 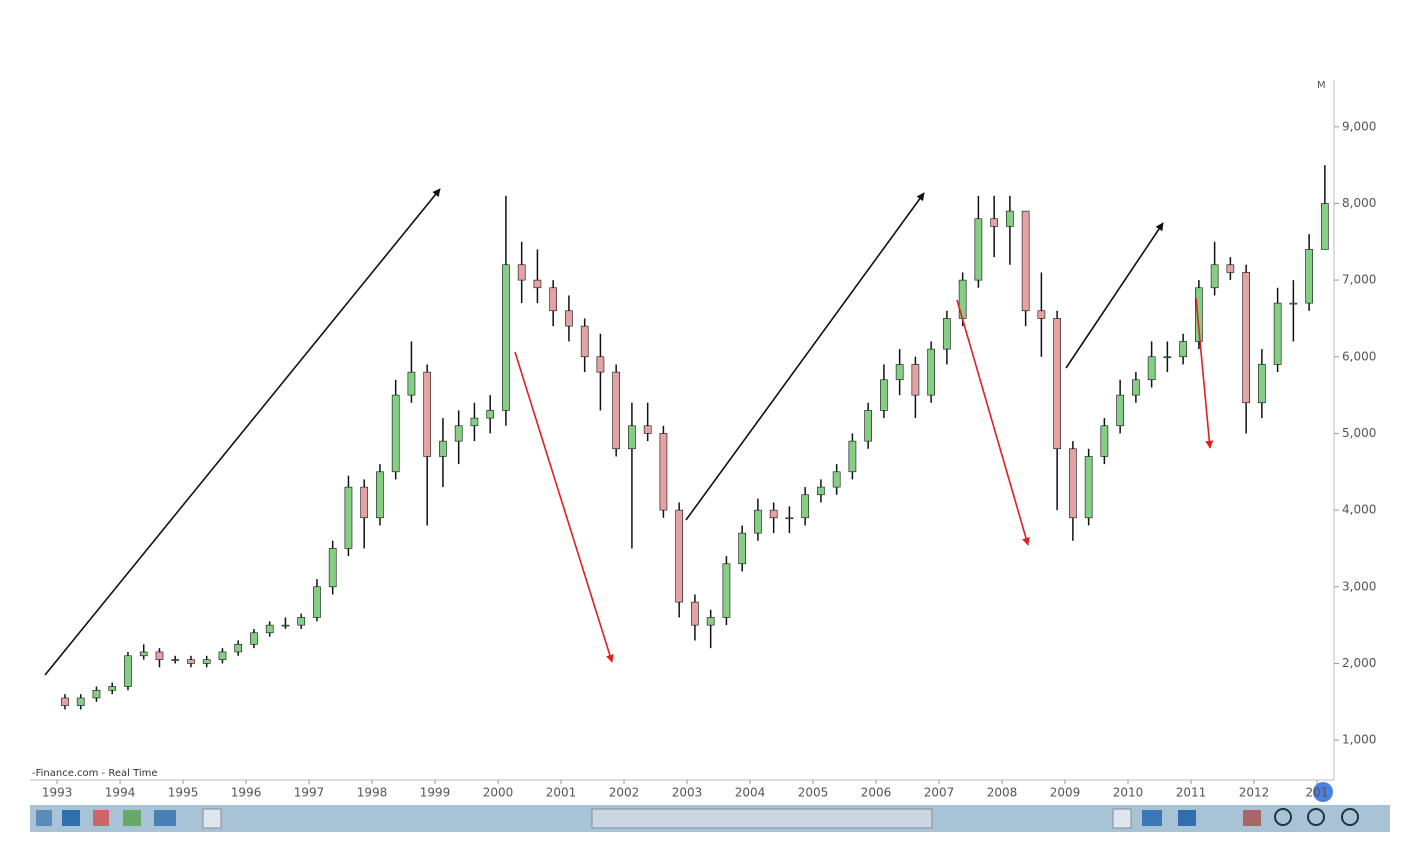 What do you see at coordinates (1359, 663) in the screenshot?
I see `y-tick-label: 2,000` at bounding box center [1359, 663].